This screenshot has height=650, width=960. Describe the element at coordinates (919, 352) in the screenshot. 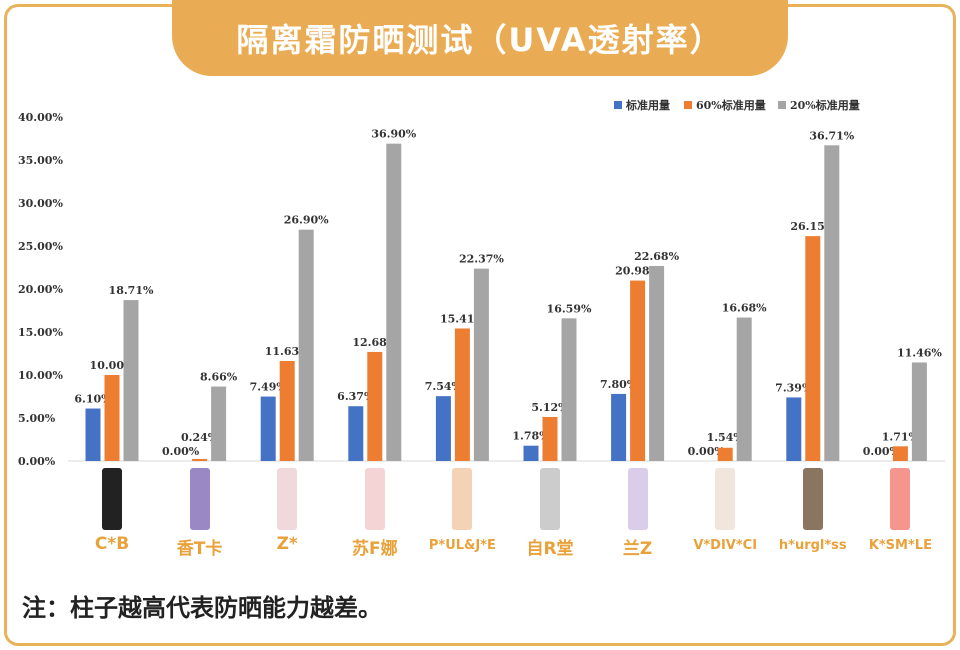

I see `data-label: 11.46%` at that location.